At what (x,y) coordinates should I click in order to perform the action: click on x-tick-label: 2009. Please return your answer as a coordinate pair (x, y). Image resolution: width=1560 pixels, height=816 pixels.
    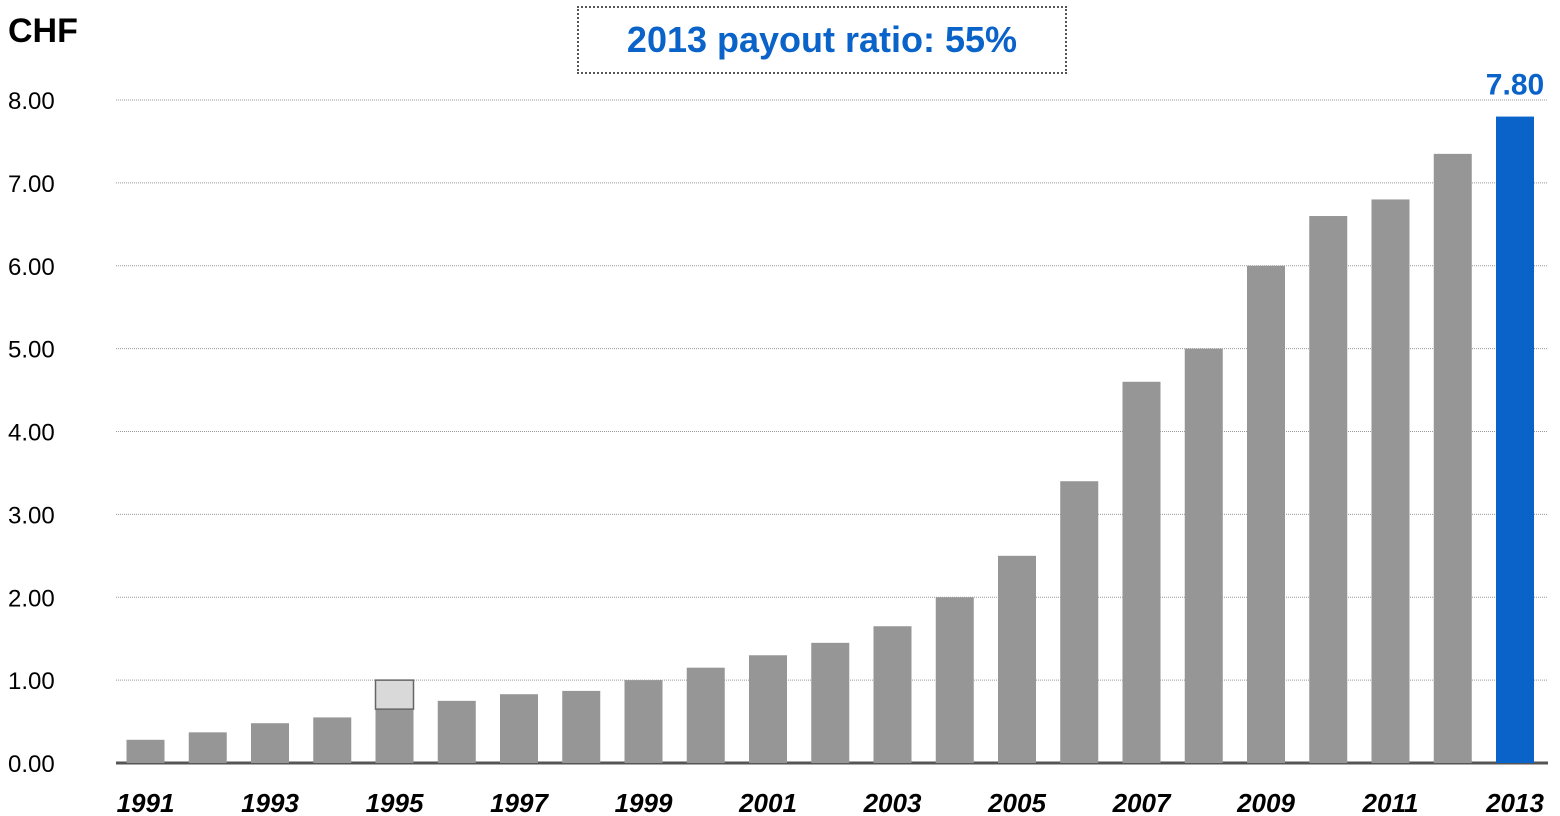
    Looking at the image, I should click on (1265, 802).